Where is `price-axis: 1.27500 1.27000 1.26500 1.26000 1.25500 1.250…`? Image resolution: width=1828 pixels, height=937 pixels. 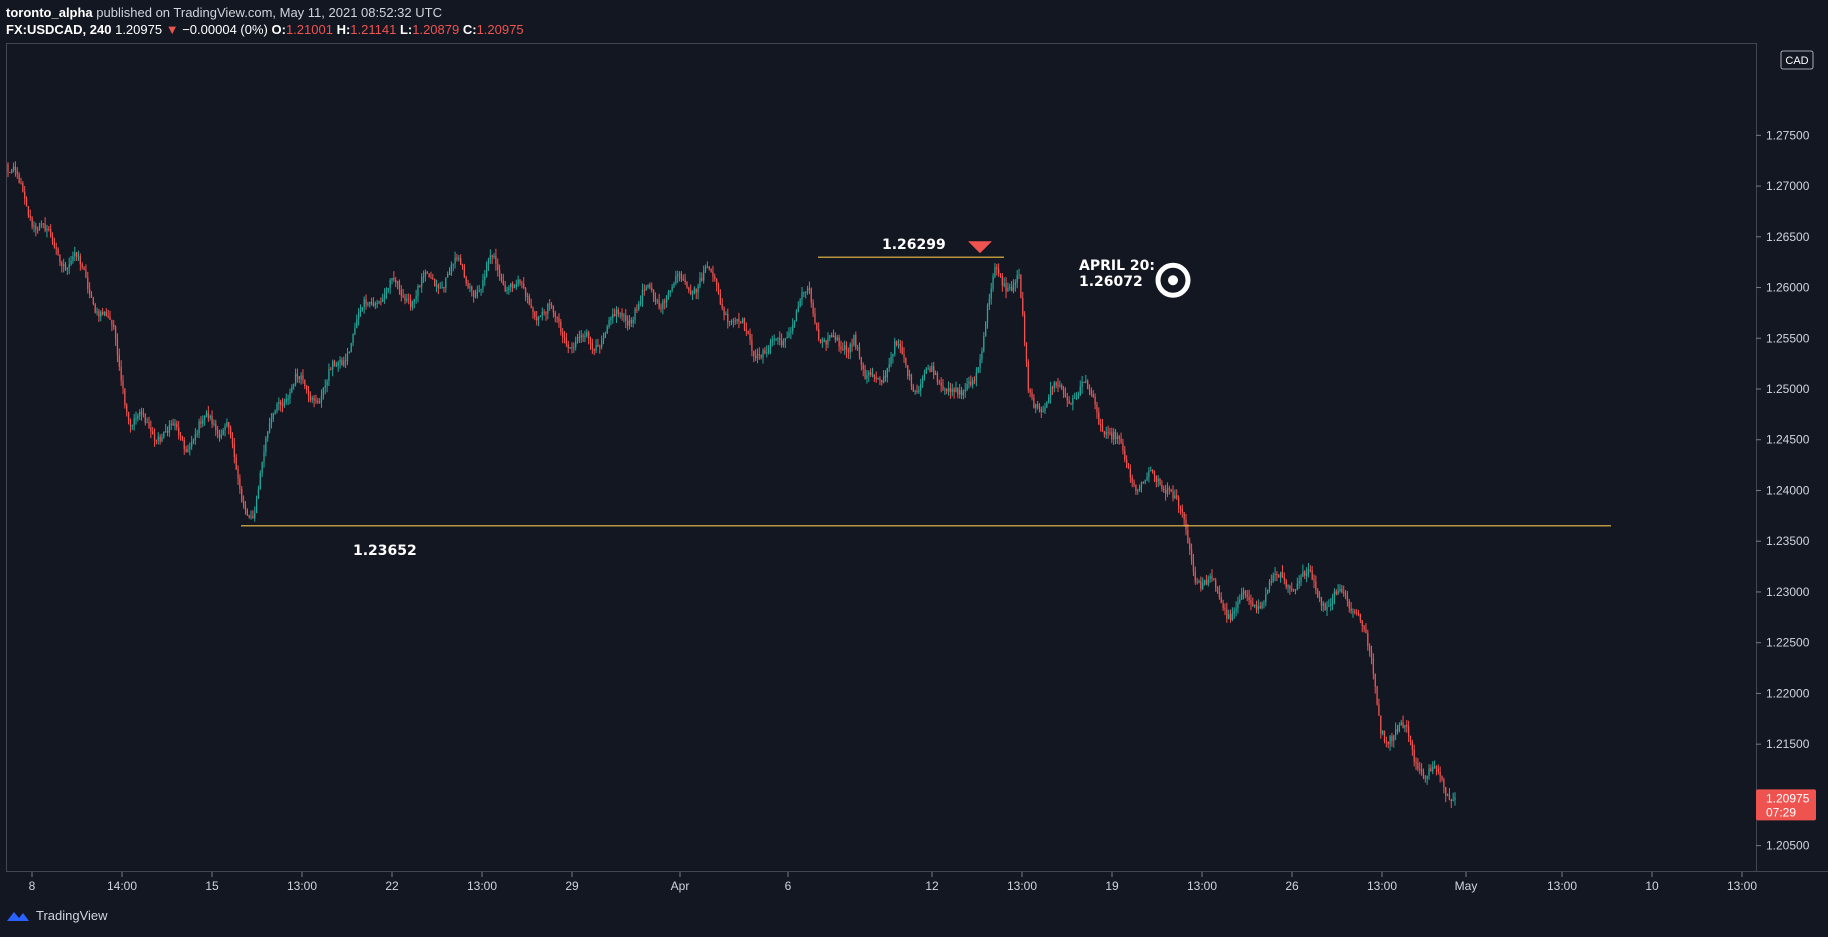 price-axis: 1.27500 1.27000 1.26500 1.26000 1.25500 1.250… is located at coordinates (1783, 490).